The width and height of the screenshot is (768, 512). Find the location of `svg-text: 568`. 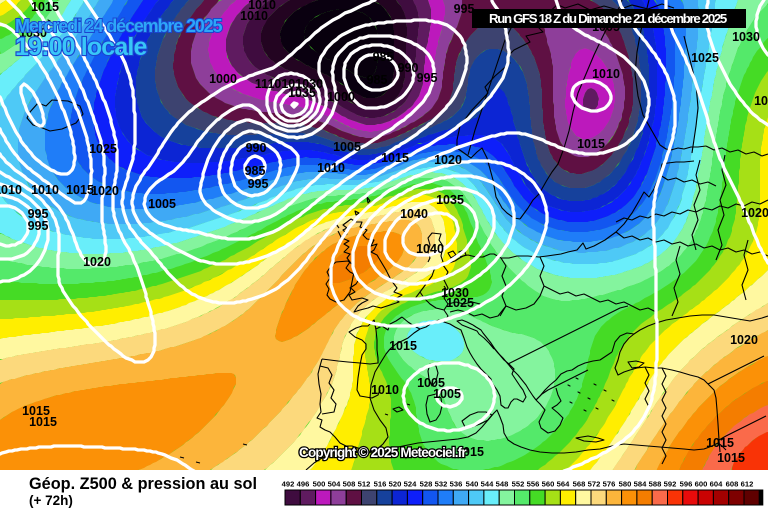

svg-text: 568 is located at coordinates (579, 484).